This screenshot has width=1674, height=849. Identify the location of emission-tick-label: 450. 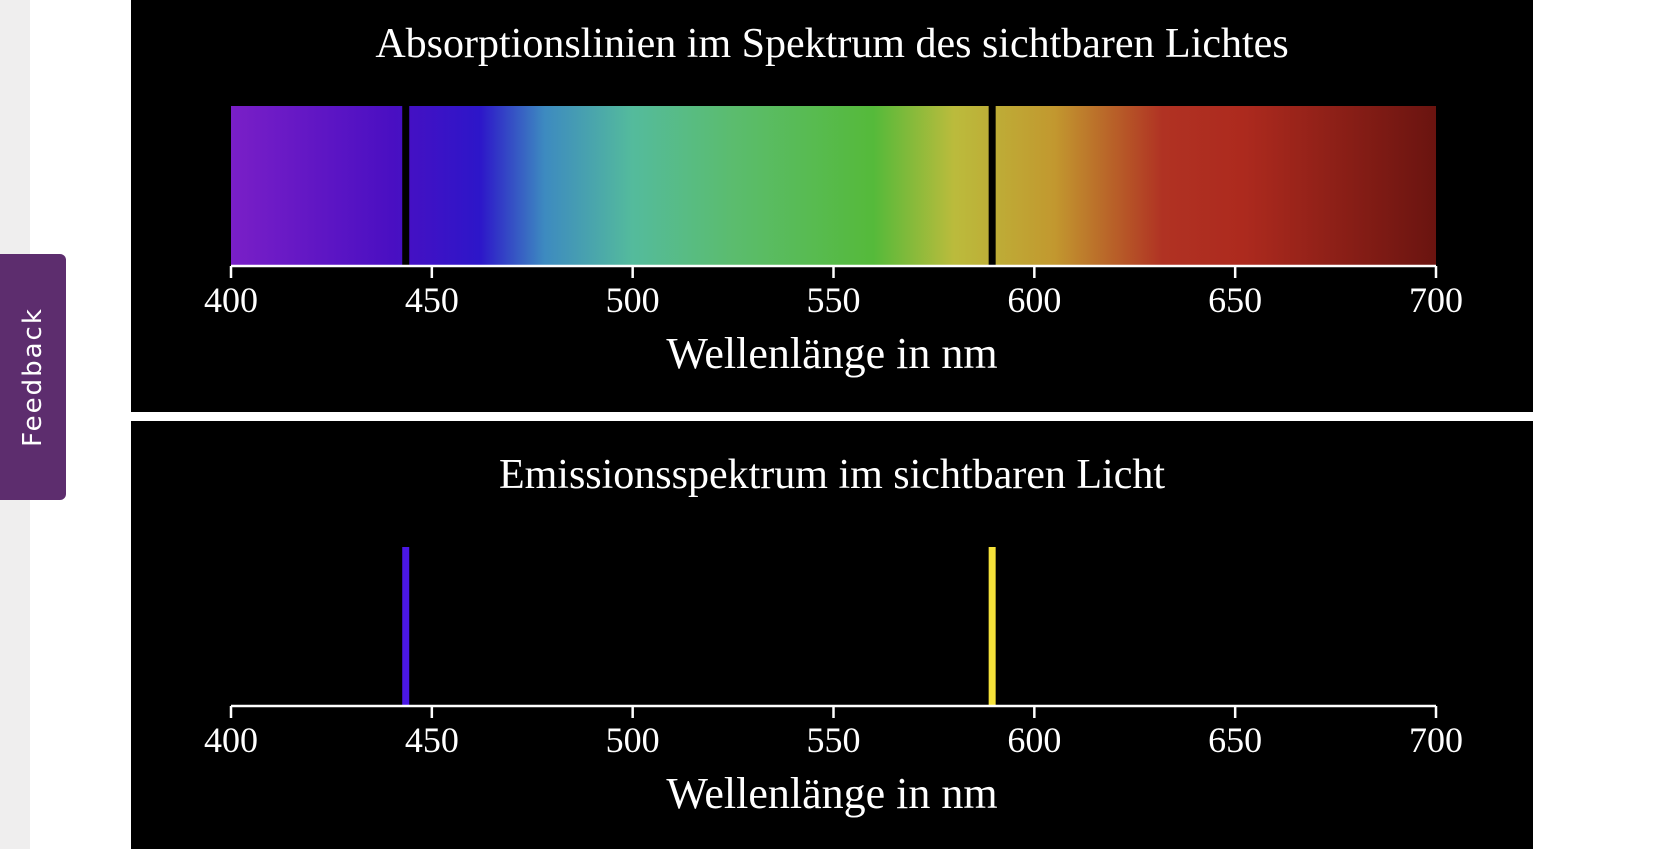
(432, 740).